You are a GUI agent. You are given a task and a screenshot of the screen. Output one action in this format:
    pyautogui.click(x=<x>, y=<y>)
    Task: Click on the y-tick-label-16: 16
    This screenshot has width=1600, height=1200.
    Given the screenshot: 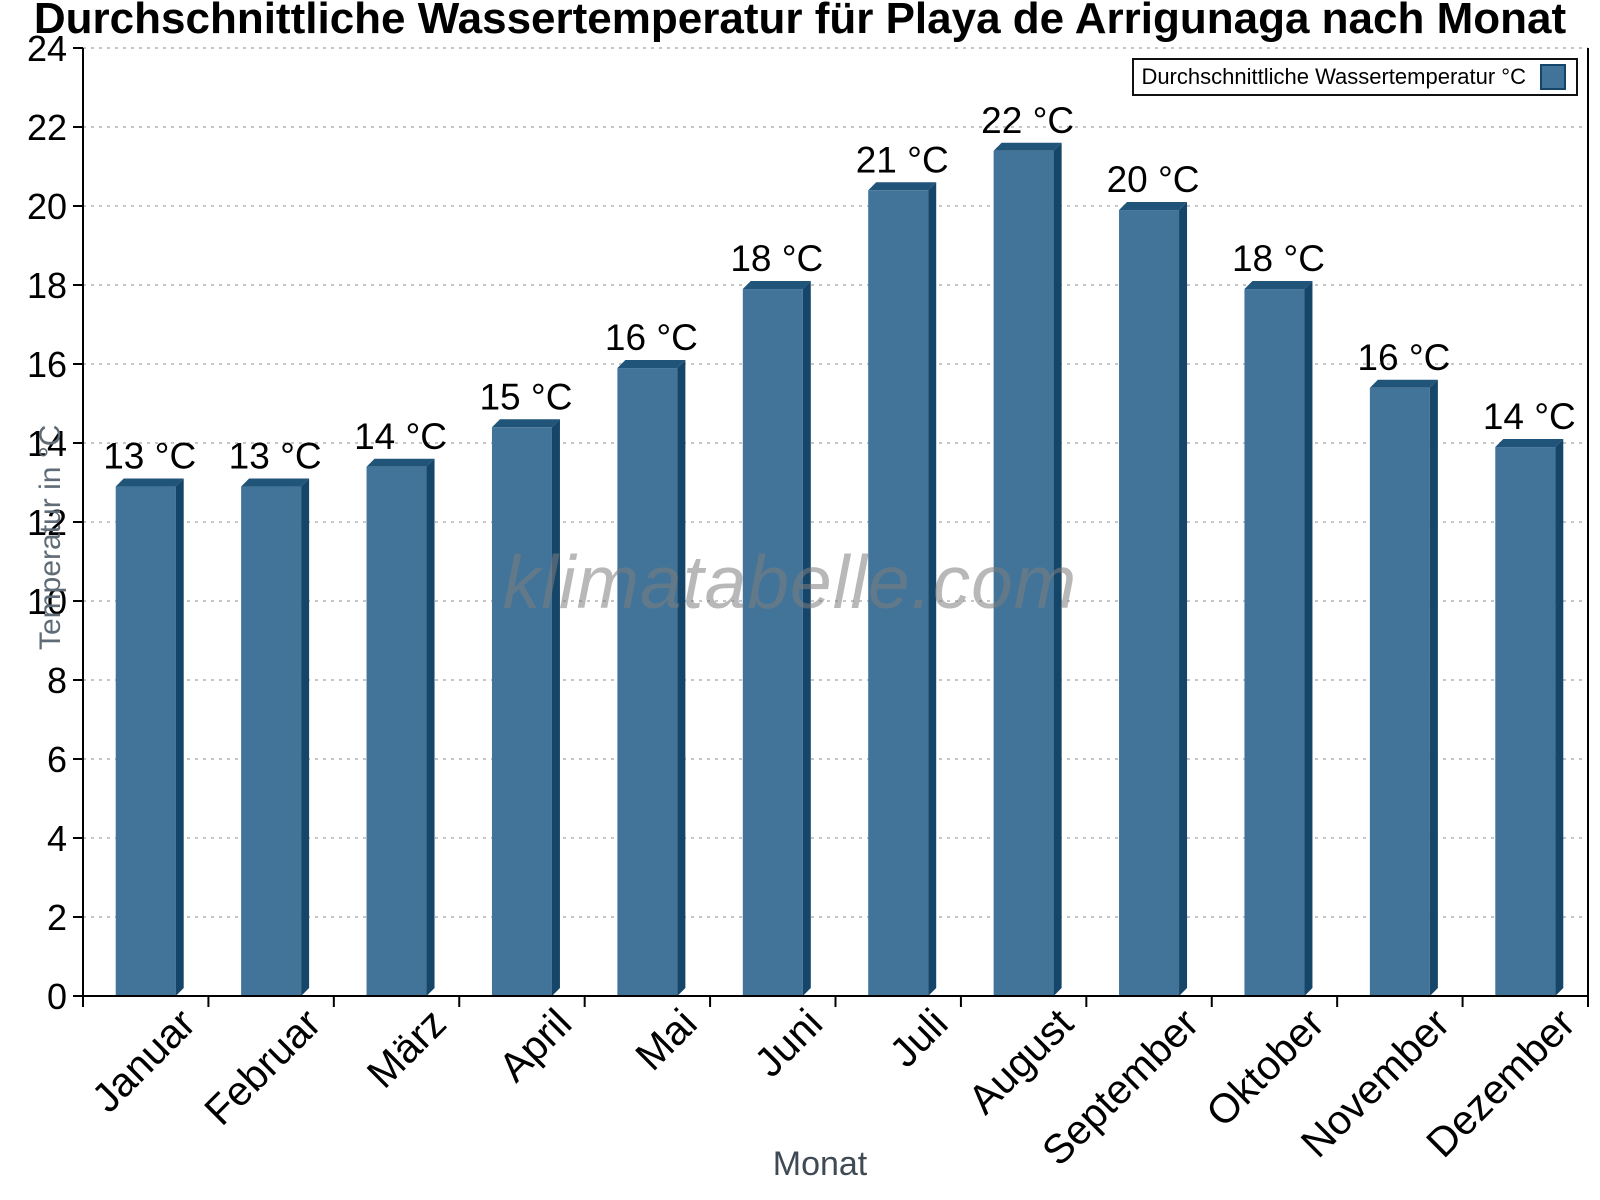 What is the action you would take?
    pyautogui.click(x=47, y=364)
    